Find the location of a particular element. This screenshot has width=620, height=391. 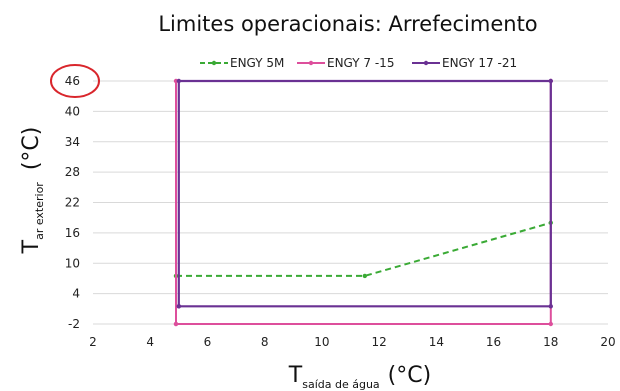

y-axis-label-main: T is located at coordinates (31, 246).